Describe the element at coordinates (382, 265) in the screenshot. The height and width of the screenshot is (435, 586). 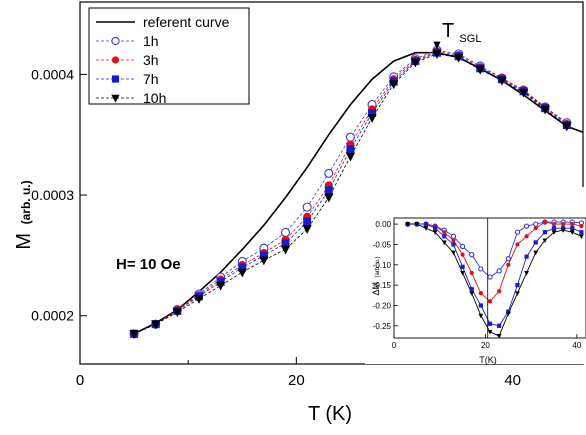
I see `inset-y-tick-label: -0.10` at that location.